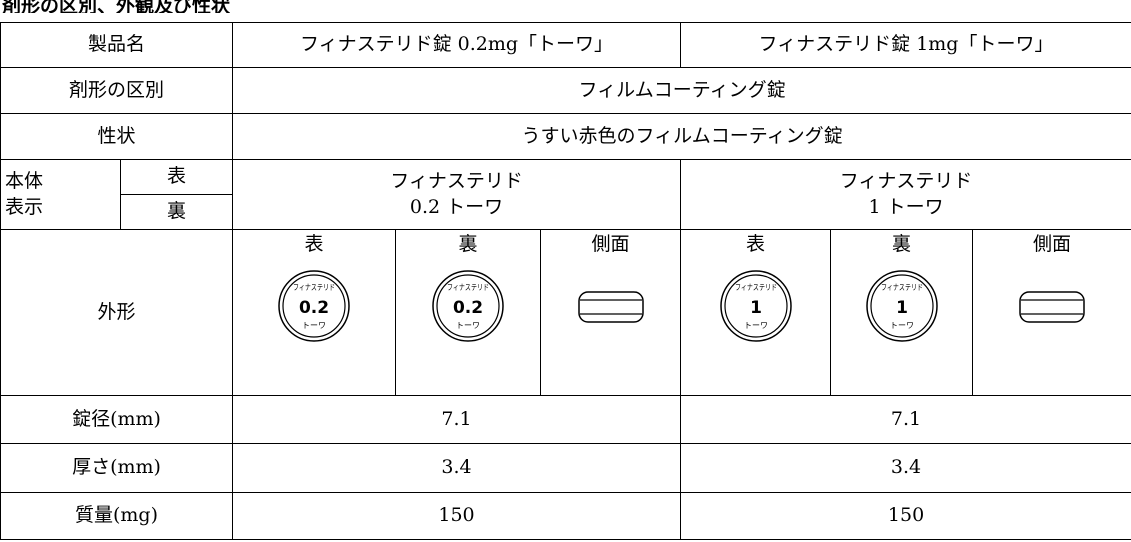 The image size is (1131, 542). Describe the element at coordinates (457, 45) in the screenshot. I see `product-name: フィナステリド錠 0.2mg「トーワ」` at that location.